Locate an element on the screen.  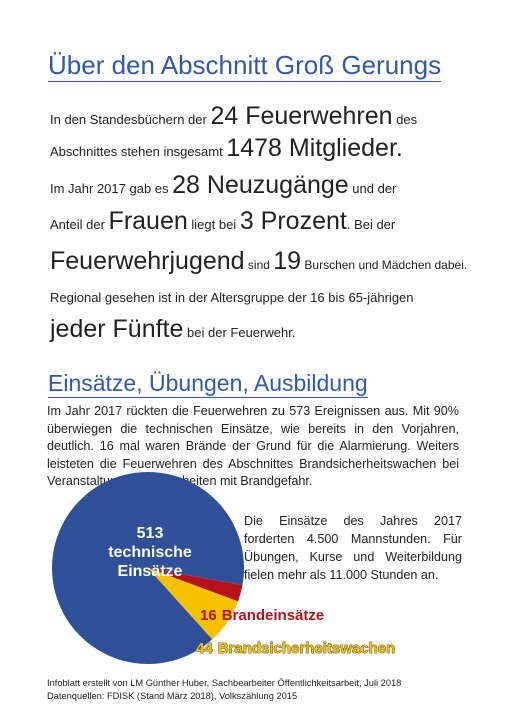
text: Burschen und Mädchen dabei. is located at coordinates (384, 265).